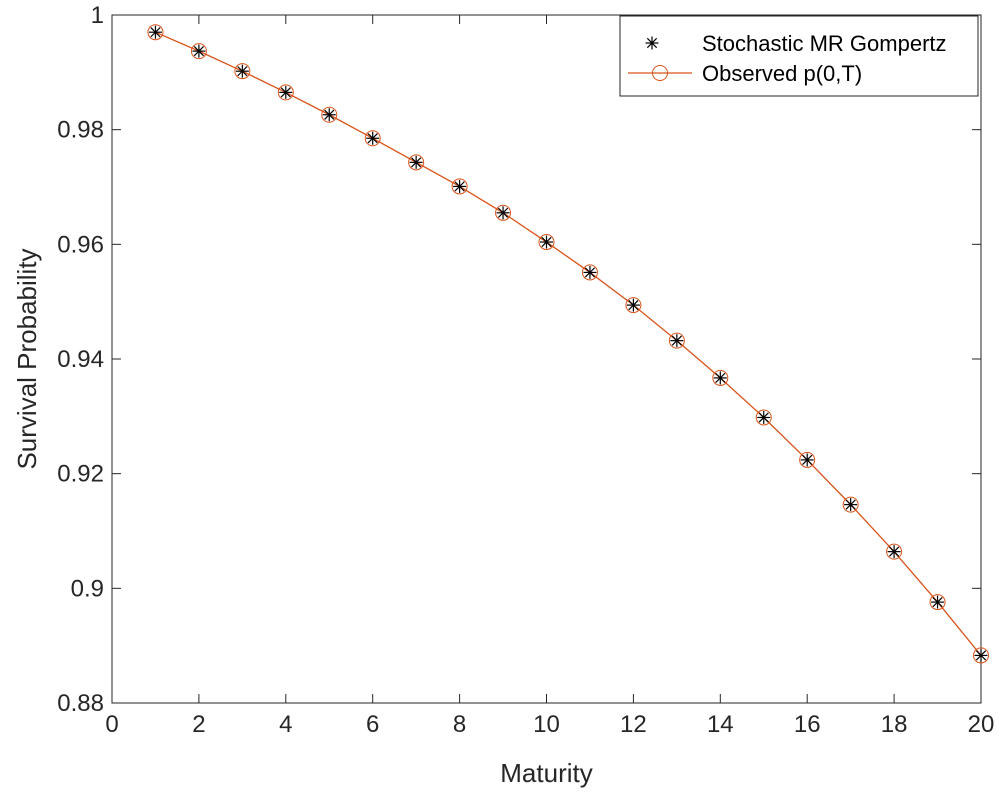 The height and width of the screenshot is (797, 999). I want to click on y-tick-label: 0.98, so click(80, 130).